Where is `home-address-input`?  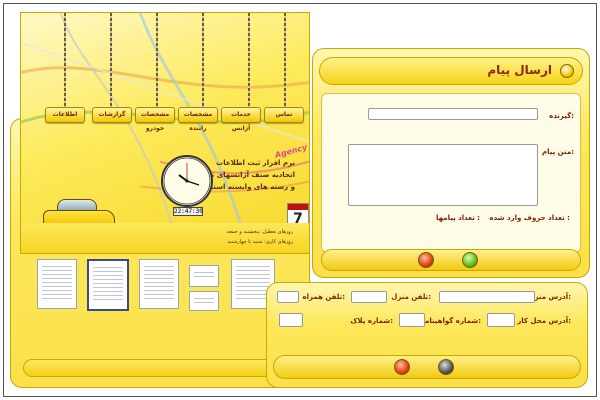
home-address-input is located at coordinates (487, 297).